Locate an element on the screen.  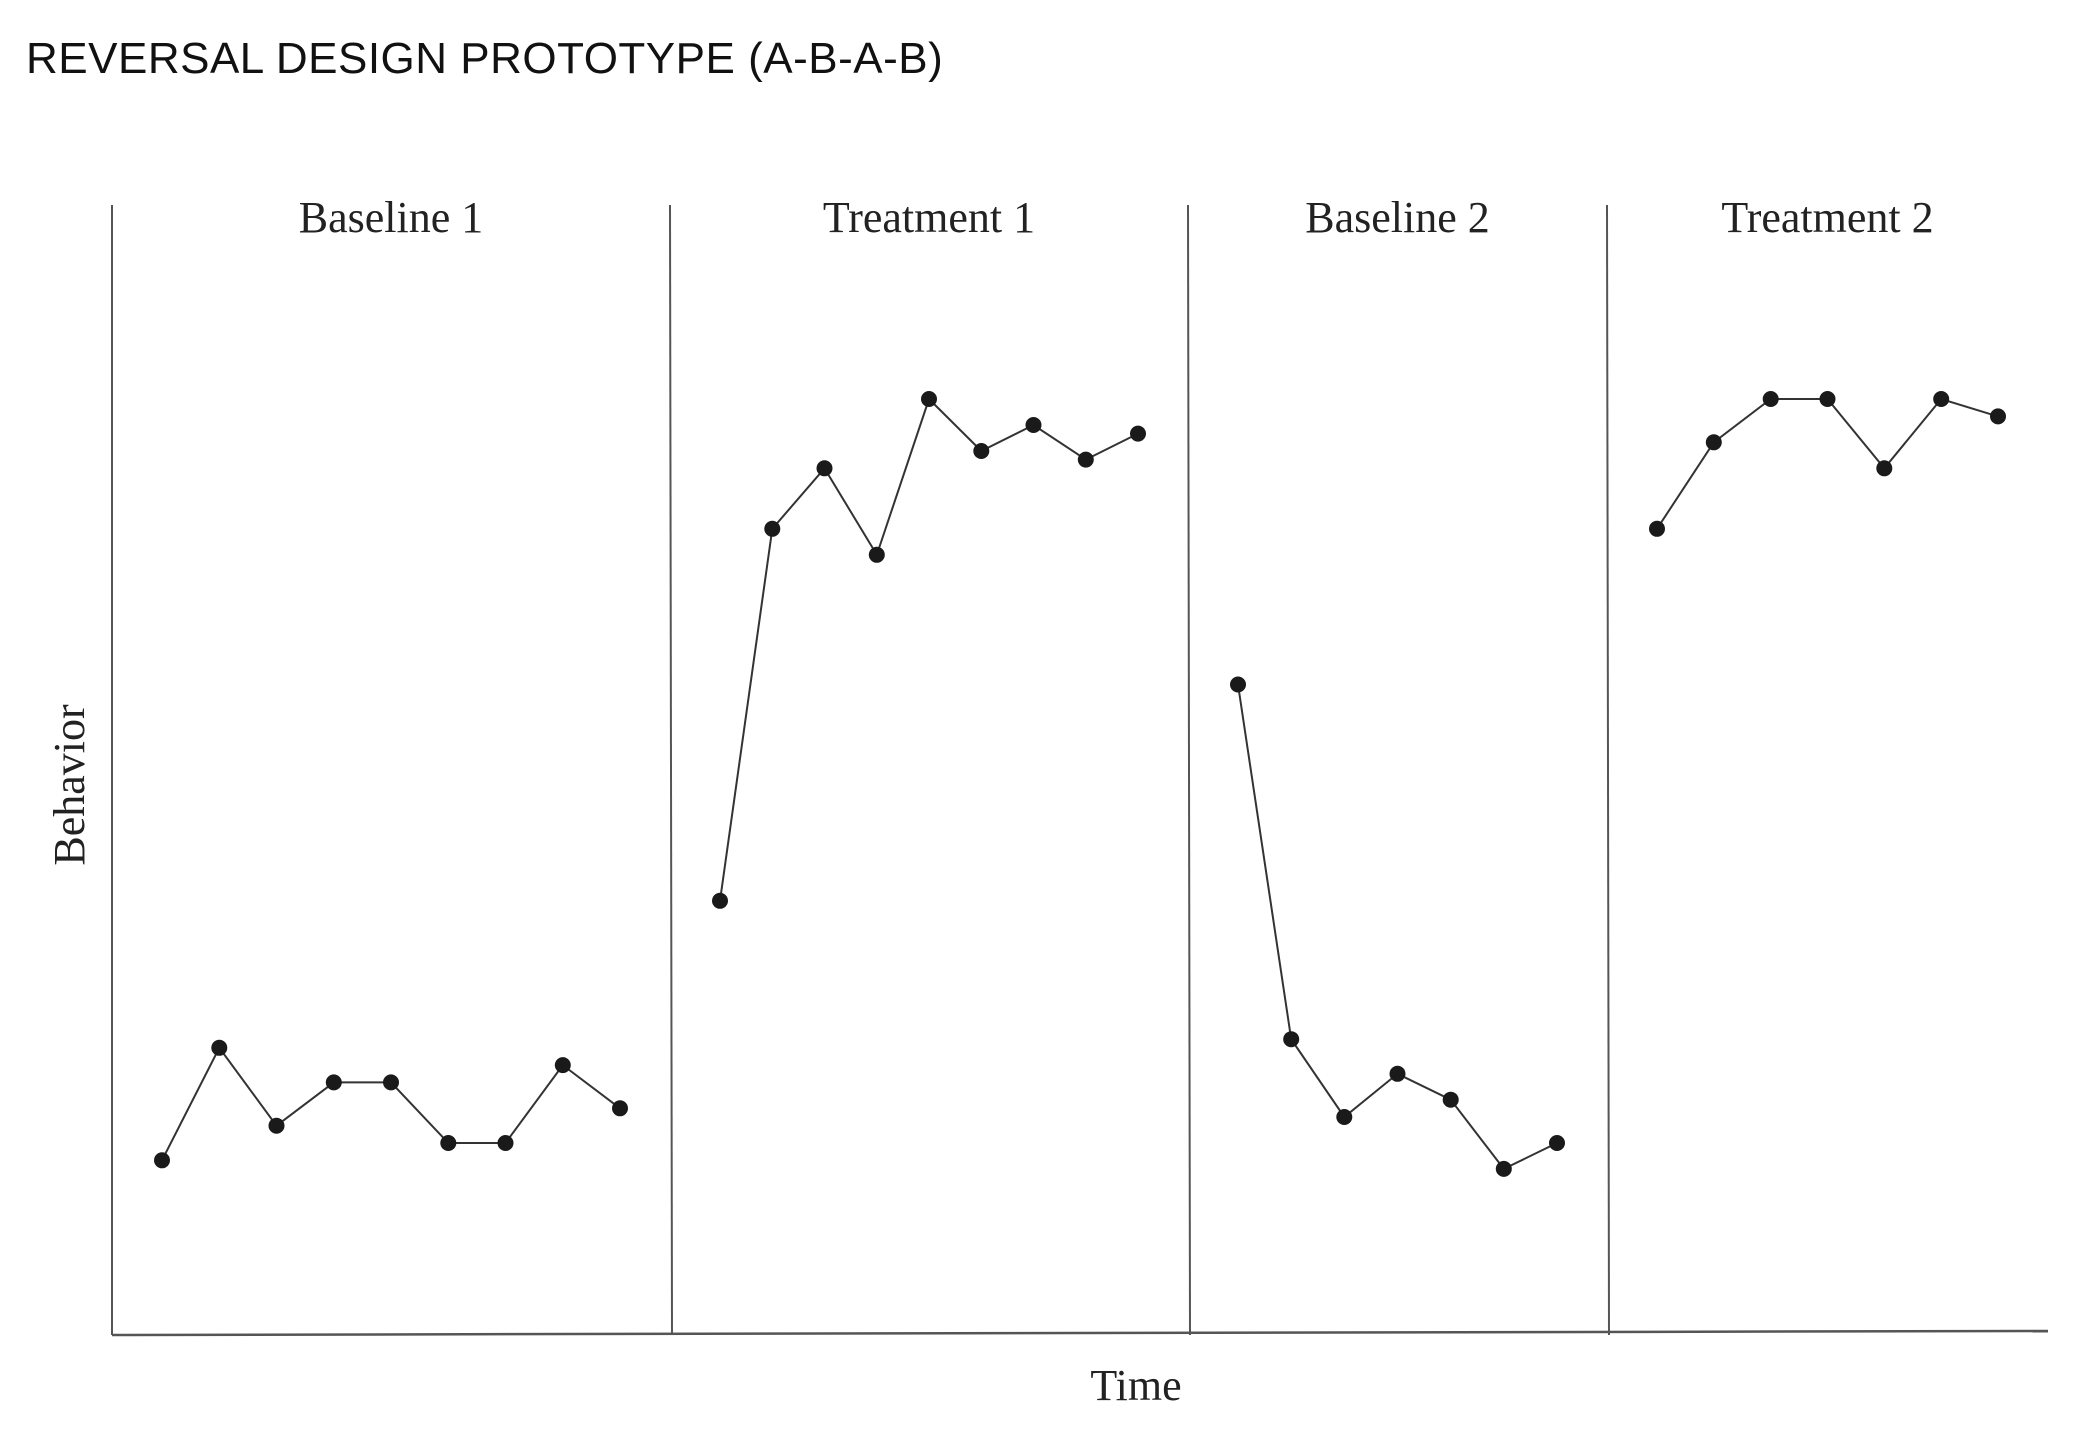
page-title: REVERSAL DESIGN PROTOTYPE (A-B-A-B) is located at coordinates (485, 58).